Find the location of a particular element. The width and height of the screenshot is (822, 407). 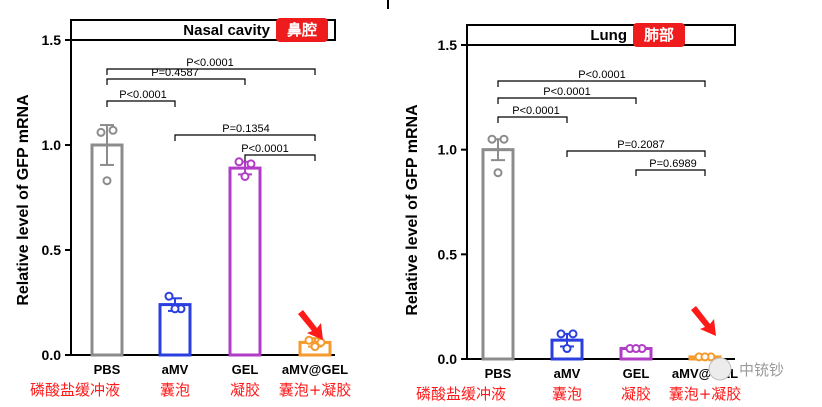

title-box is located at coordinates (203, 30).